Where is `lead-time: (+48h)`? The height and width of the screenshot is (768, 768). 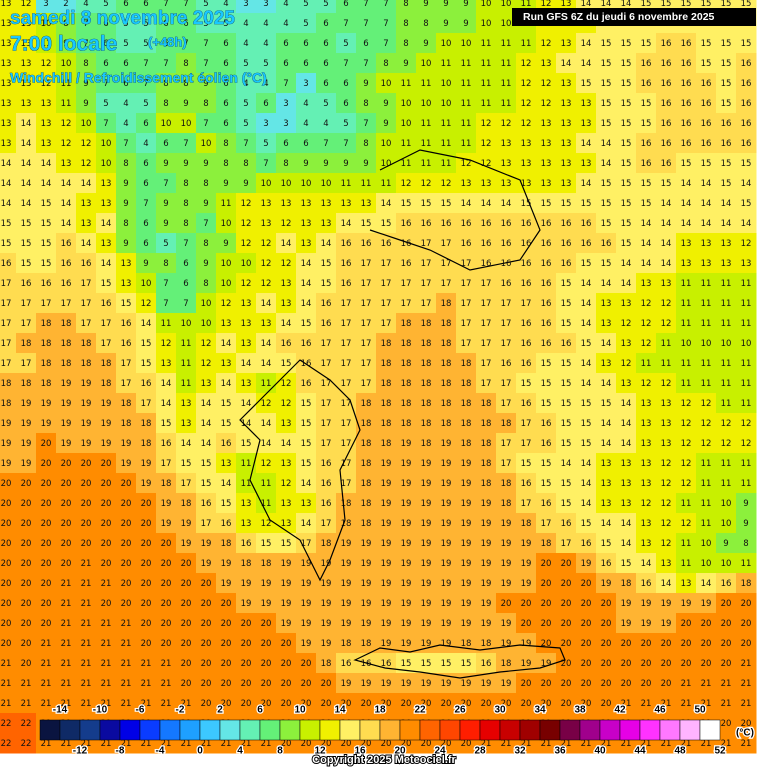 lead-time: (+48h) is located at coordinates (167, 41).